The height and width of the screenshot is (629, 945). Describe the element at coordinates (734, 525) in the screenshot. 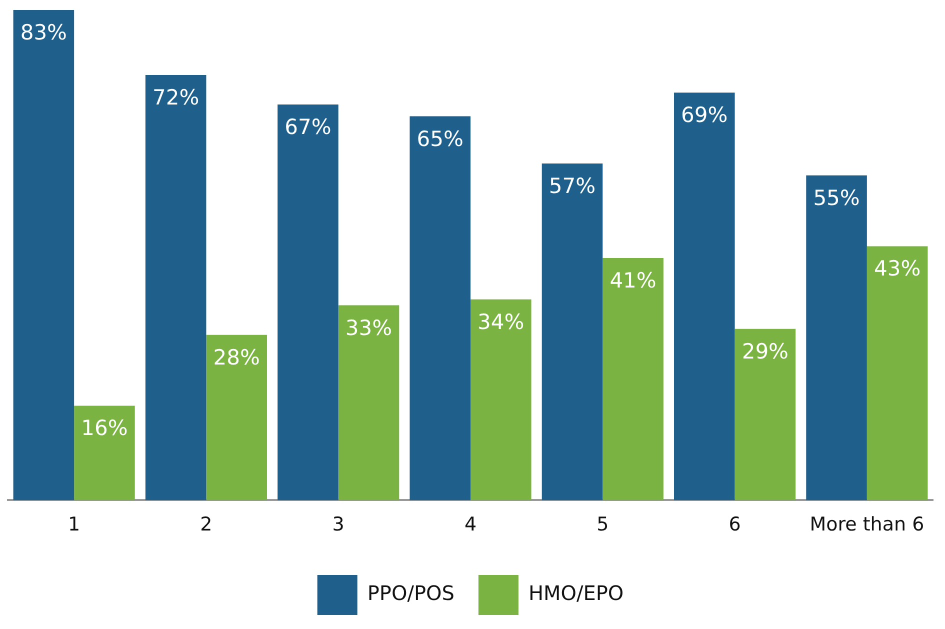

I see `x-tick-label: 6` at that location.